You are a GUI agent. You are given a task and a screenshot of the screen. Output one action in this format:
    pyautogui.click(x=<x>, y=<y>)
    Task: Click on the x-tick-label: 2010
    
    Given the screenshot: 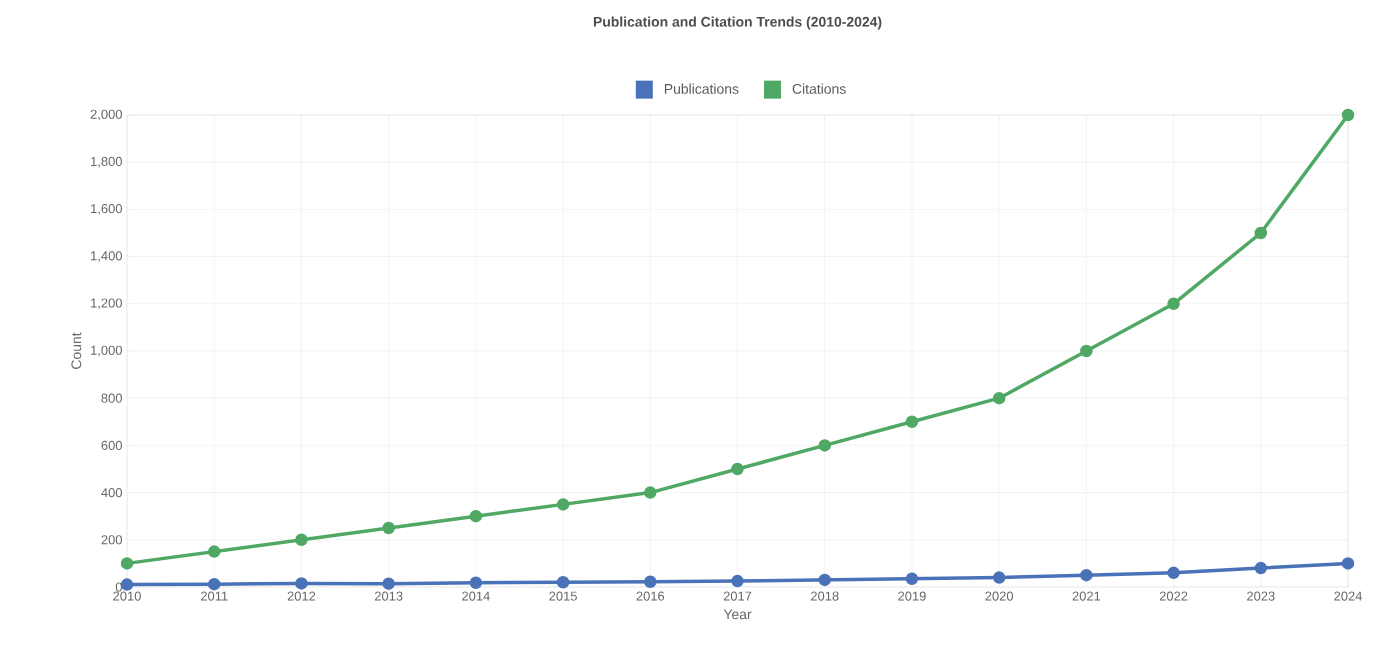 What is the action you would take?
    pyautogui.click(x=127, y=596)
    